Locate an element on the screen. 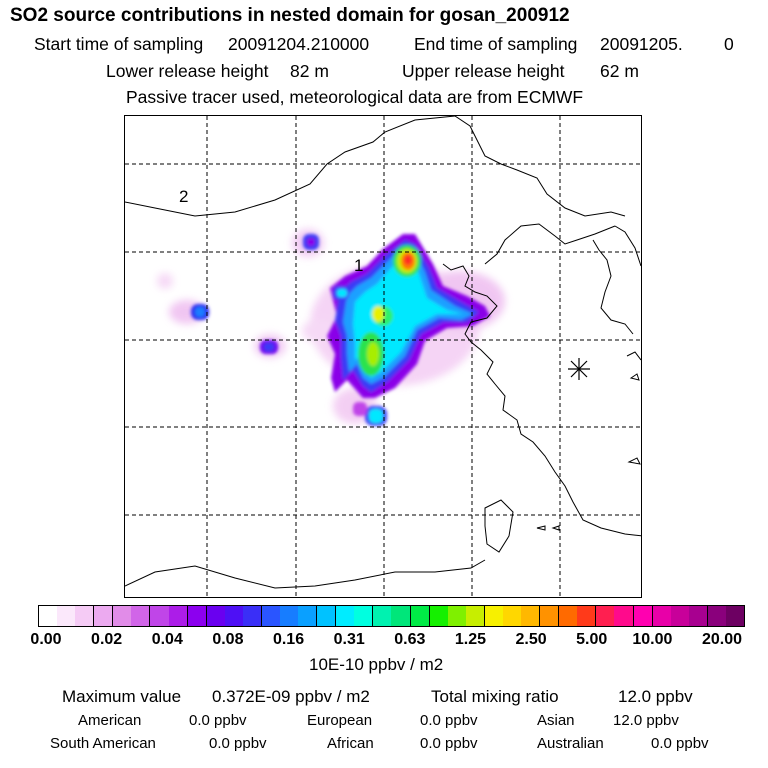  colorbar-tick-label: 0.02 is located at coordinates (107, 639).